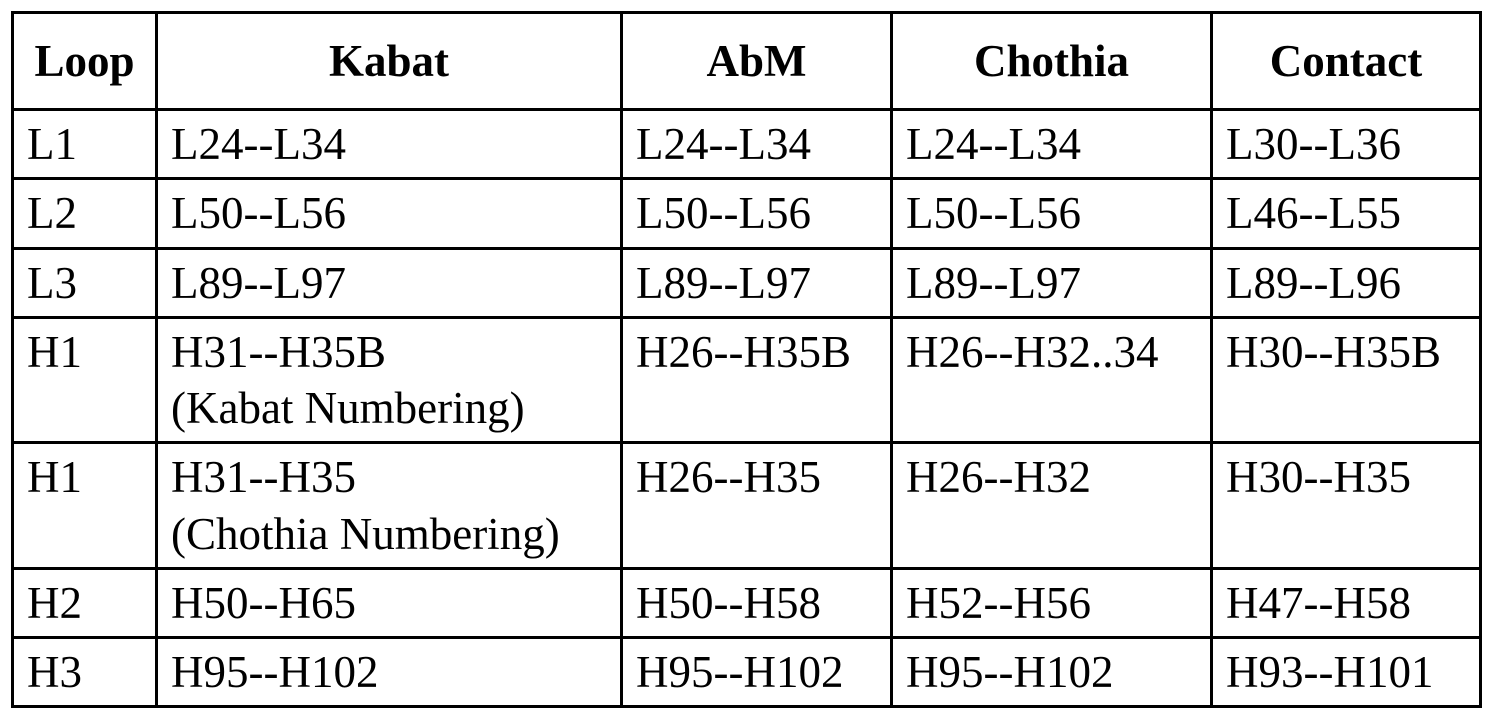  I want to click on column-header-chothia: Chothia, so click(1051, 61).